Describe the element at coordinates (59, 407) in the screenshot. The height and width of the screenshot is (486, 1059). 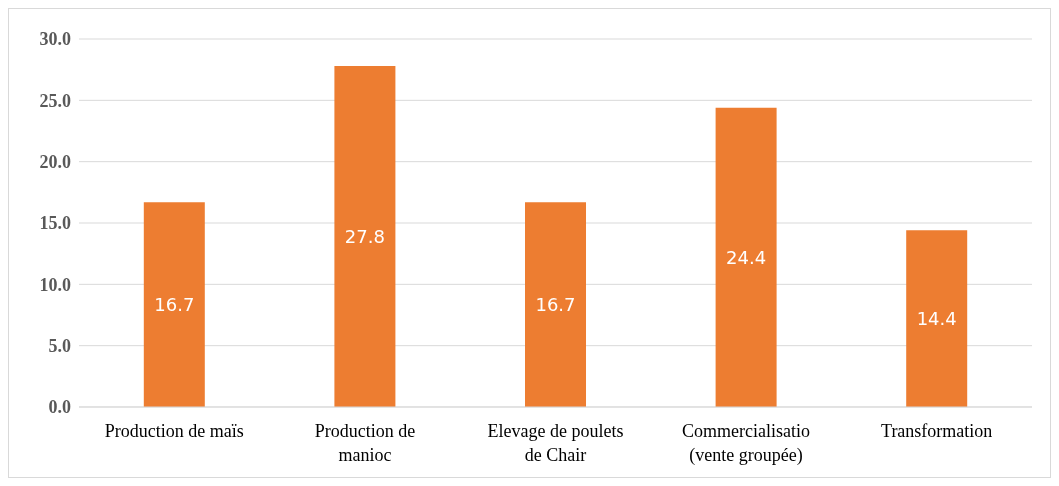
I see `y-tick-label: 0.0` at that location.